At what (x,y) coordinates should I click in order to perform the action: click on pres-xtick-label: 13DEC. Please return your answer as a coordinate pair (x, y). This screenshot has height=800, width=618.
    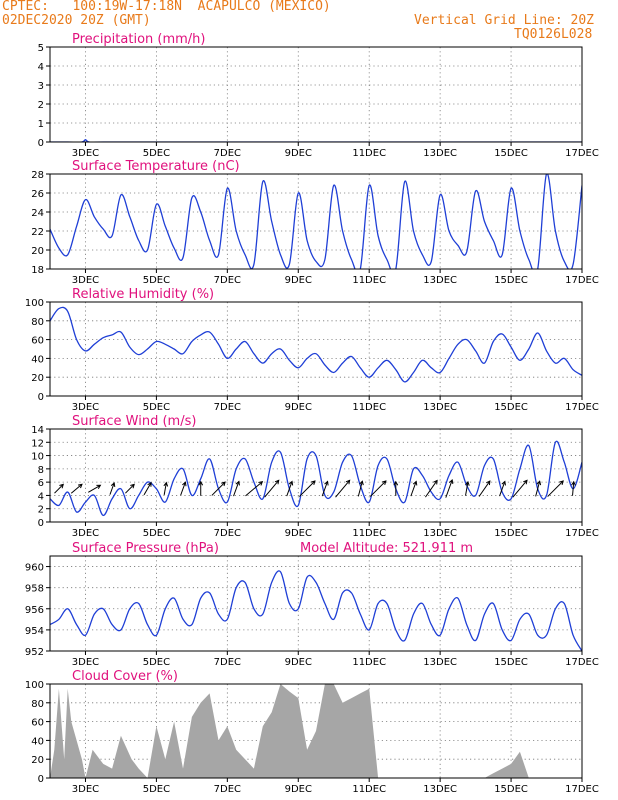
    Looking at the image, I should click on (440, 662).